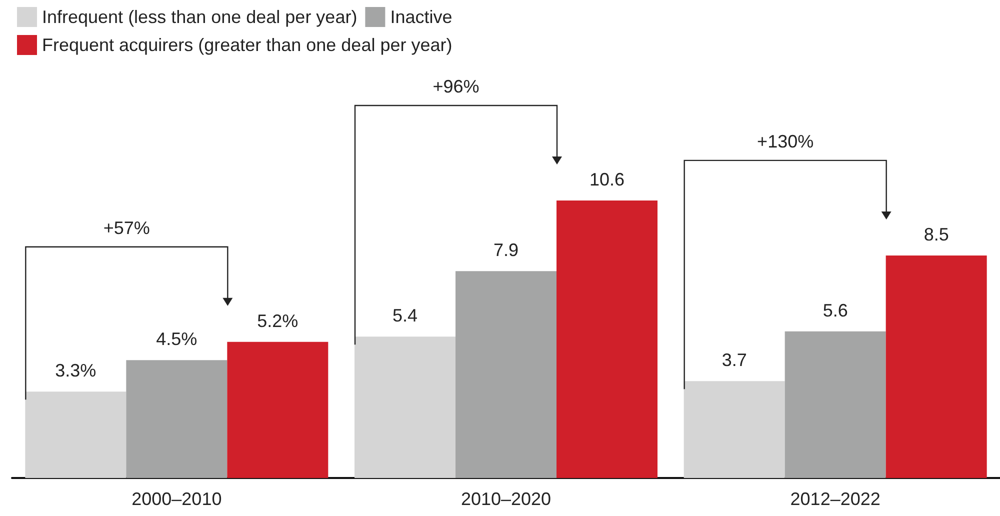  What do you see at coordinates (734, 360) in the screenshot?
I see `data-label: 3.7` at bounding box center [734, 360].